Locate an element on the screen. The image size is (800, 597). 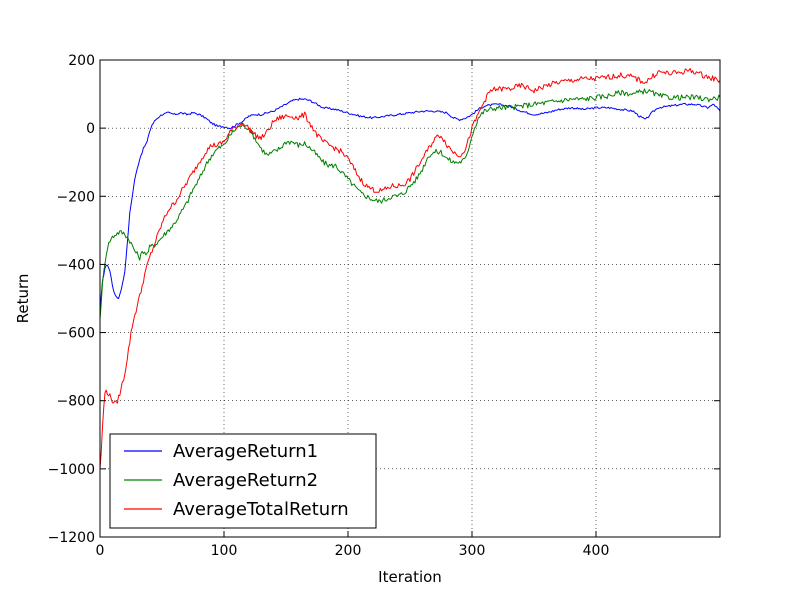
x-tick-label: 100 is located at coordinates (224, 551).